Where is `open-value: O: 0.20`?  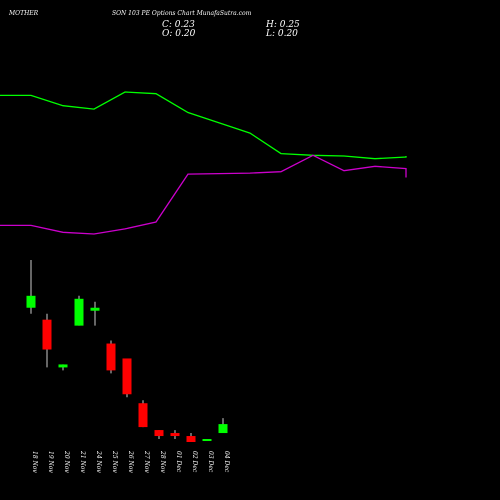 open-value: O: 0.20 is located at coordinates (179, 34).